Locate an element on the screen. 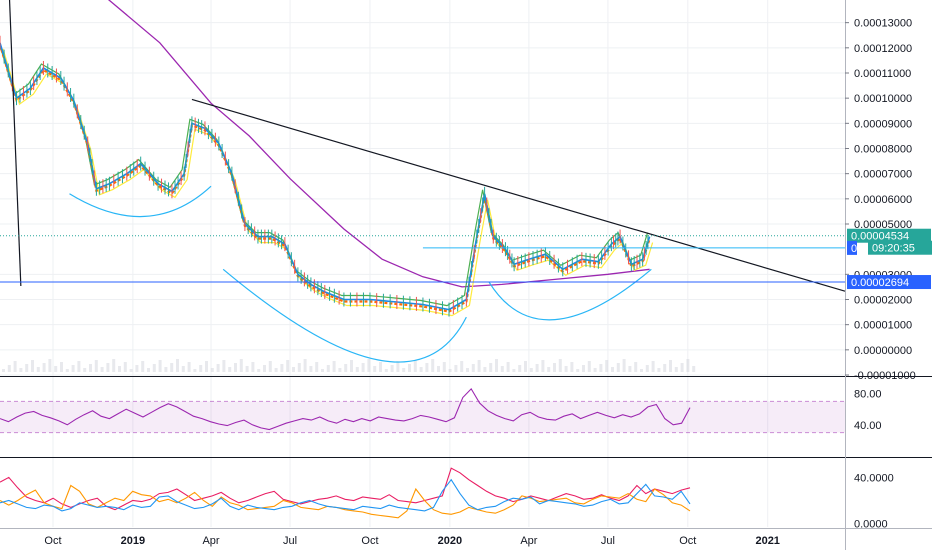 This screenshot has width=932, height=550. time-axis: Oct 2019 Apr Jul Oct 2020 Apr Jul Oct 2021 is located at coordinates (412, 541).